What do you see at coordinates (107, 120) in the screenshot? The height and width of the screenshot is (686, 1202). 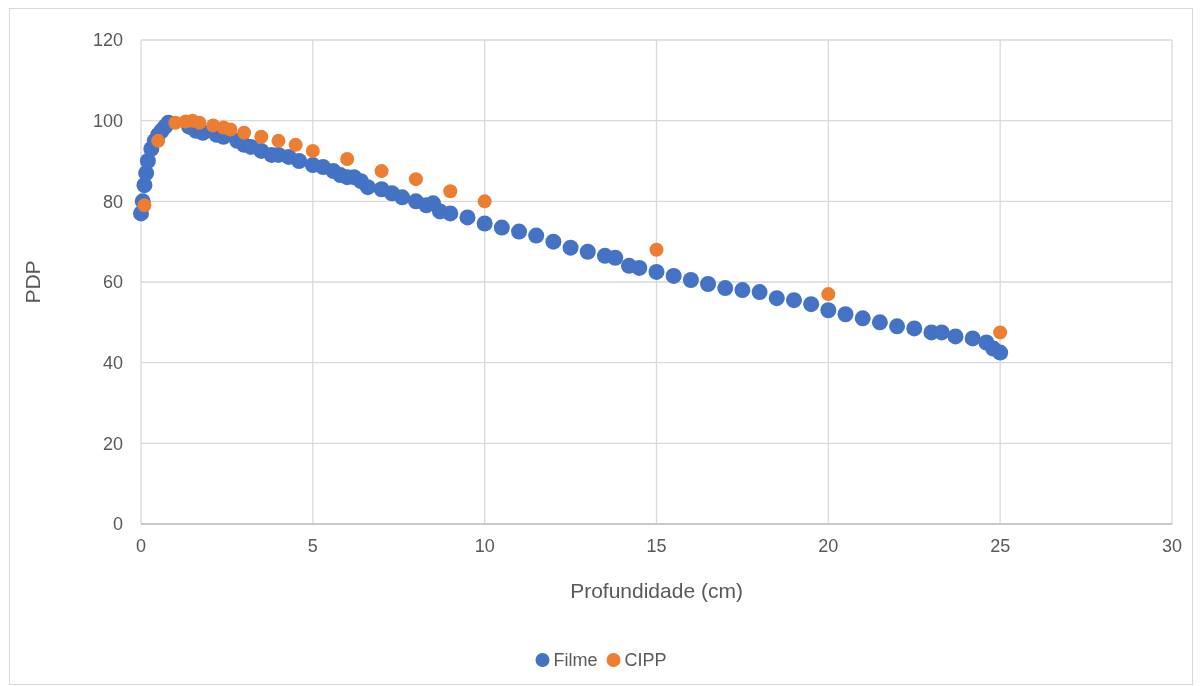 I see `y-tick-label: 100` at bounding box center [107, 120].